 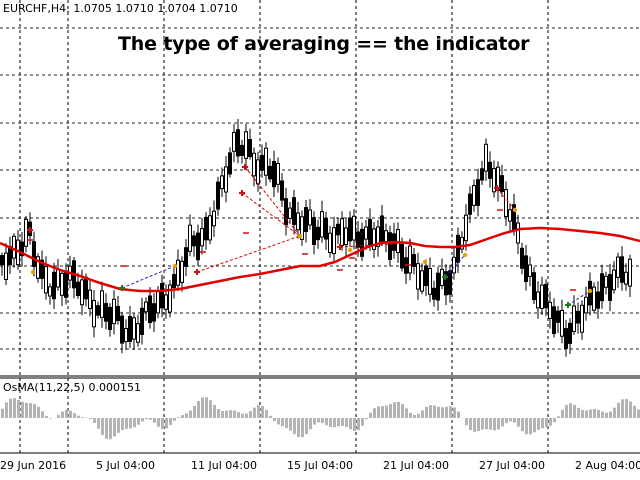 What do you see at coordinates (320, 465) in the screenshot?
I see `x-axis-label: 15 Jul 04:00` at bounding box center [320, 465].